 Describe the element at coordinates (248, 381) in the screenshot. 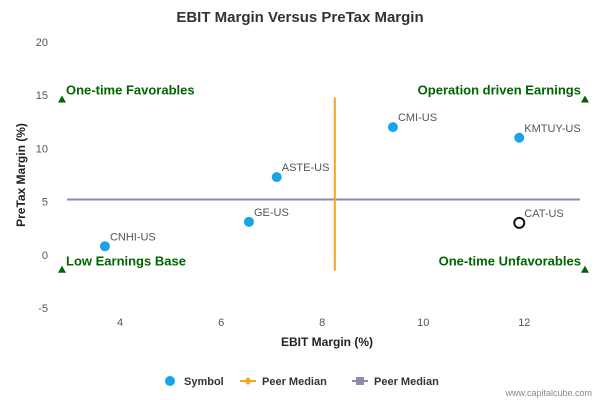

I see `legend-diamond-icon` at that location.